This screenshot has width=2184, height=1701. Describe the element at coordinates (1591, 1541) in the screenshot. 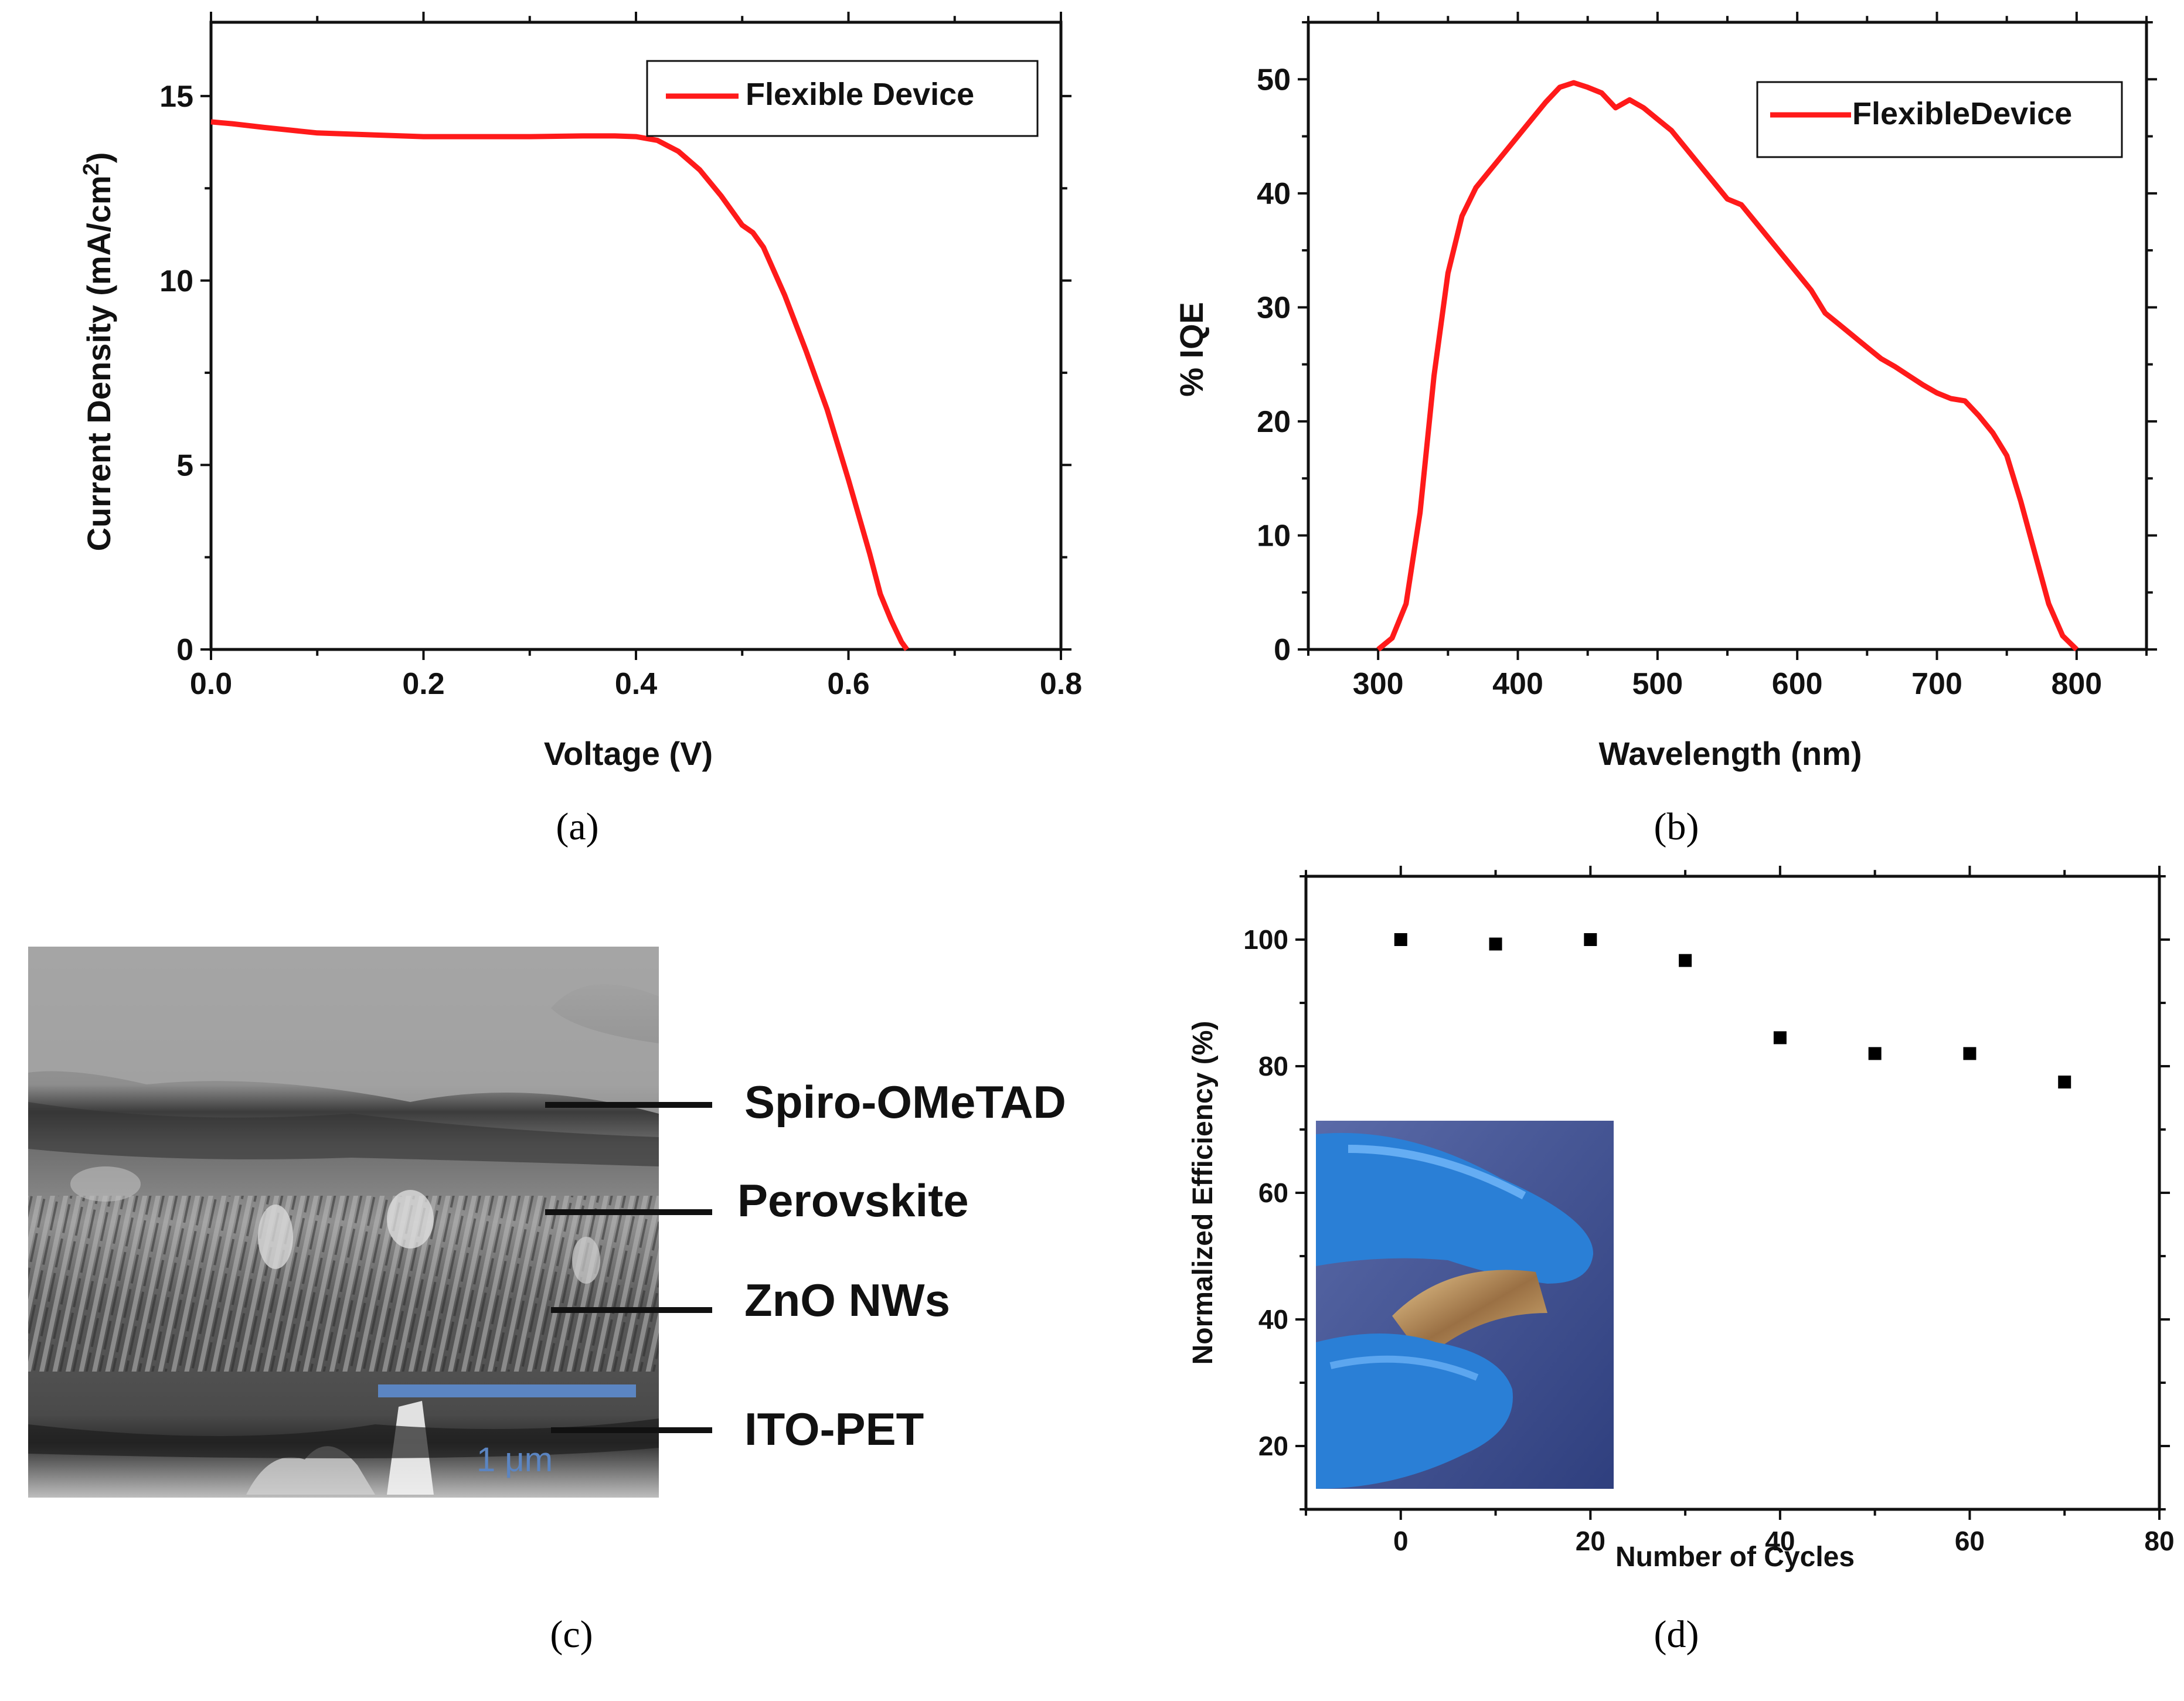

I see `x-tick-label: 20` at that location.